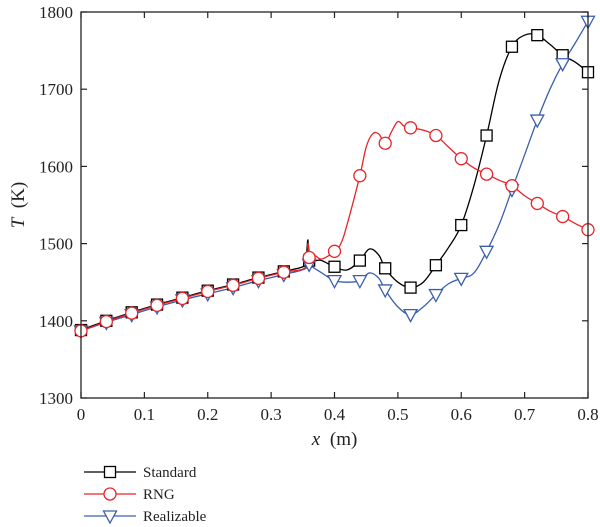 The image size is (600, 527). I want to click on y-tick-label: 1500, so click(56, 244).